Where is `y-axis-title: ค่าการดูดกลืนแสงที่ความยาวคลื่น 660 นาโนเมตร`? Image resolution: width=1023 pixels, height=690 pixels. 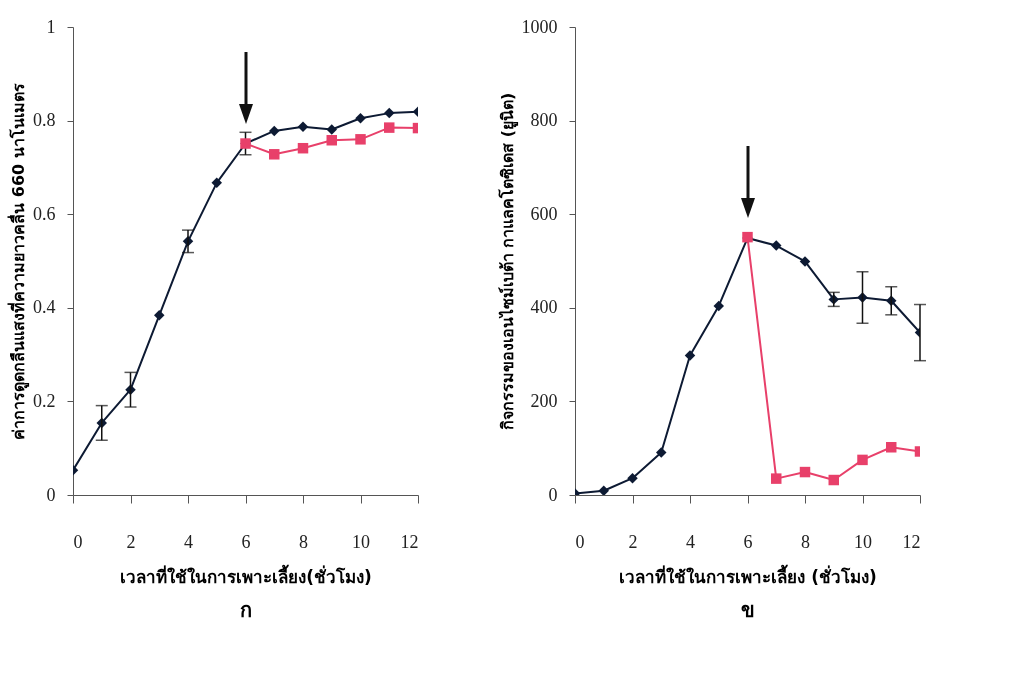 y-axis-title: ค่าการดูดกลืนแสงที่ความยาวคลื่น 660 นาโนเมตร is located at coordinates (18, 261).